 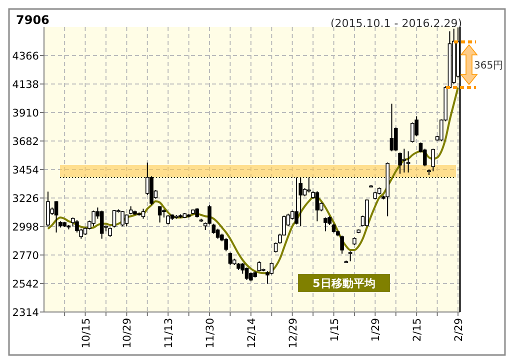 What do you see at coordinates (334, 330) in the screenshot?
I see `x-tick-label: 1/15` at bounding box center [334, 330].